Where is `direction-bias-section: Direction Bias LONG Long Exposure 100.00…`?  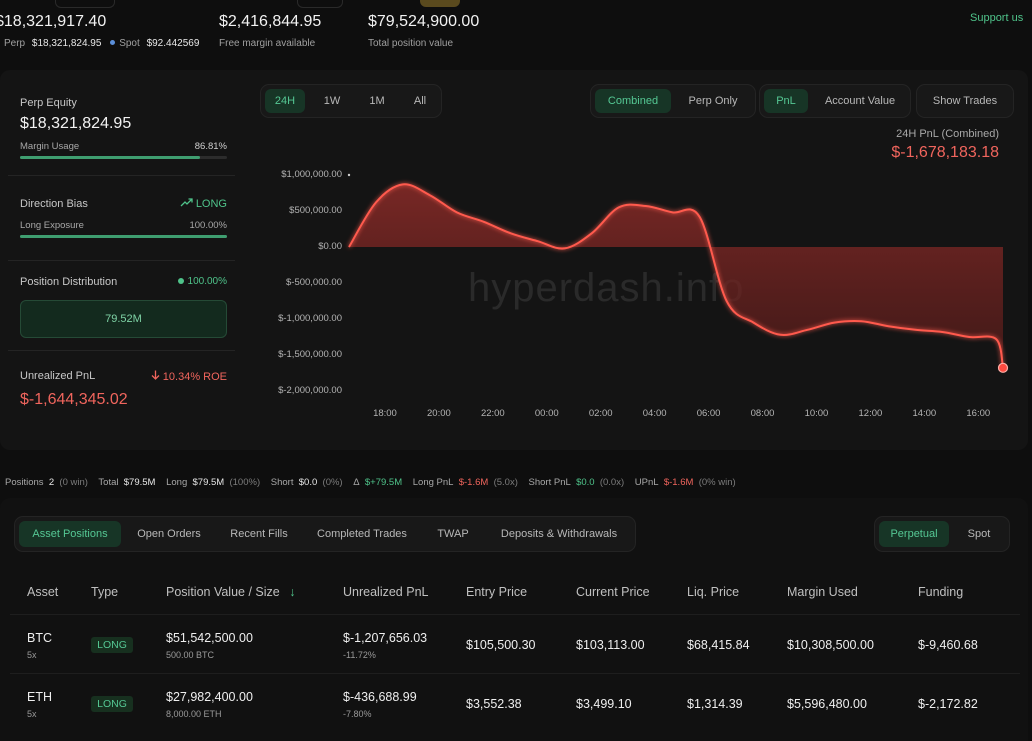
direction-bias-section: Direction Bias LONG Long Exposure 100.00… is located at coordinates (123, 218).